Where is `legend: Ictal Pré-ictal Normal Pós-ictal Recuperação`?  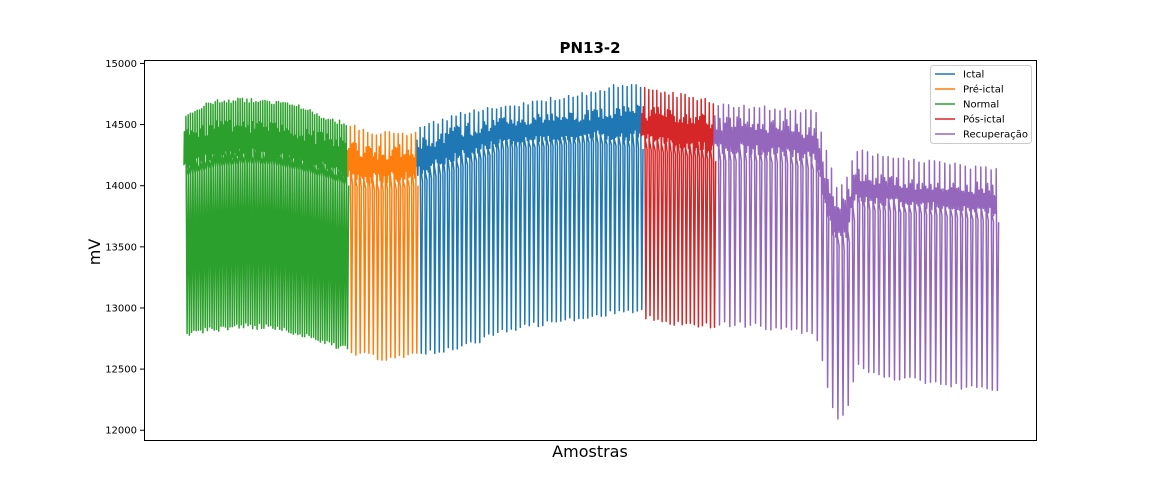
legend: Ictal Pré-ictal Normal Pós-ictal Recuperação is located at coordinates (981, 104).